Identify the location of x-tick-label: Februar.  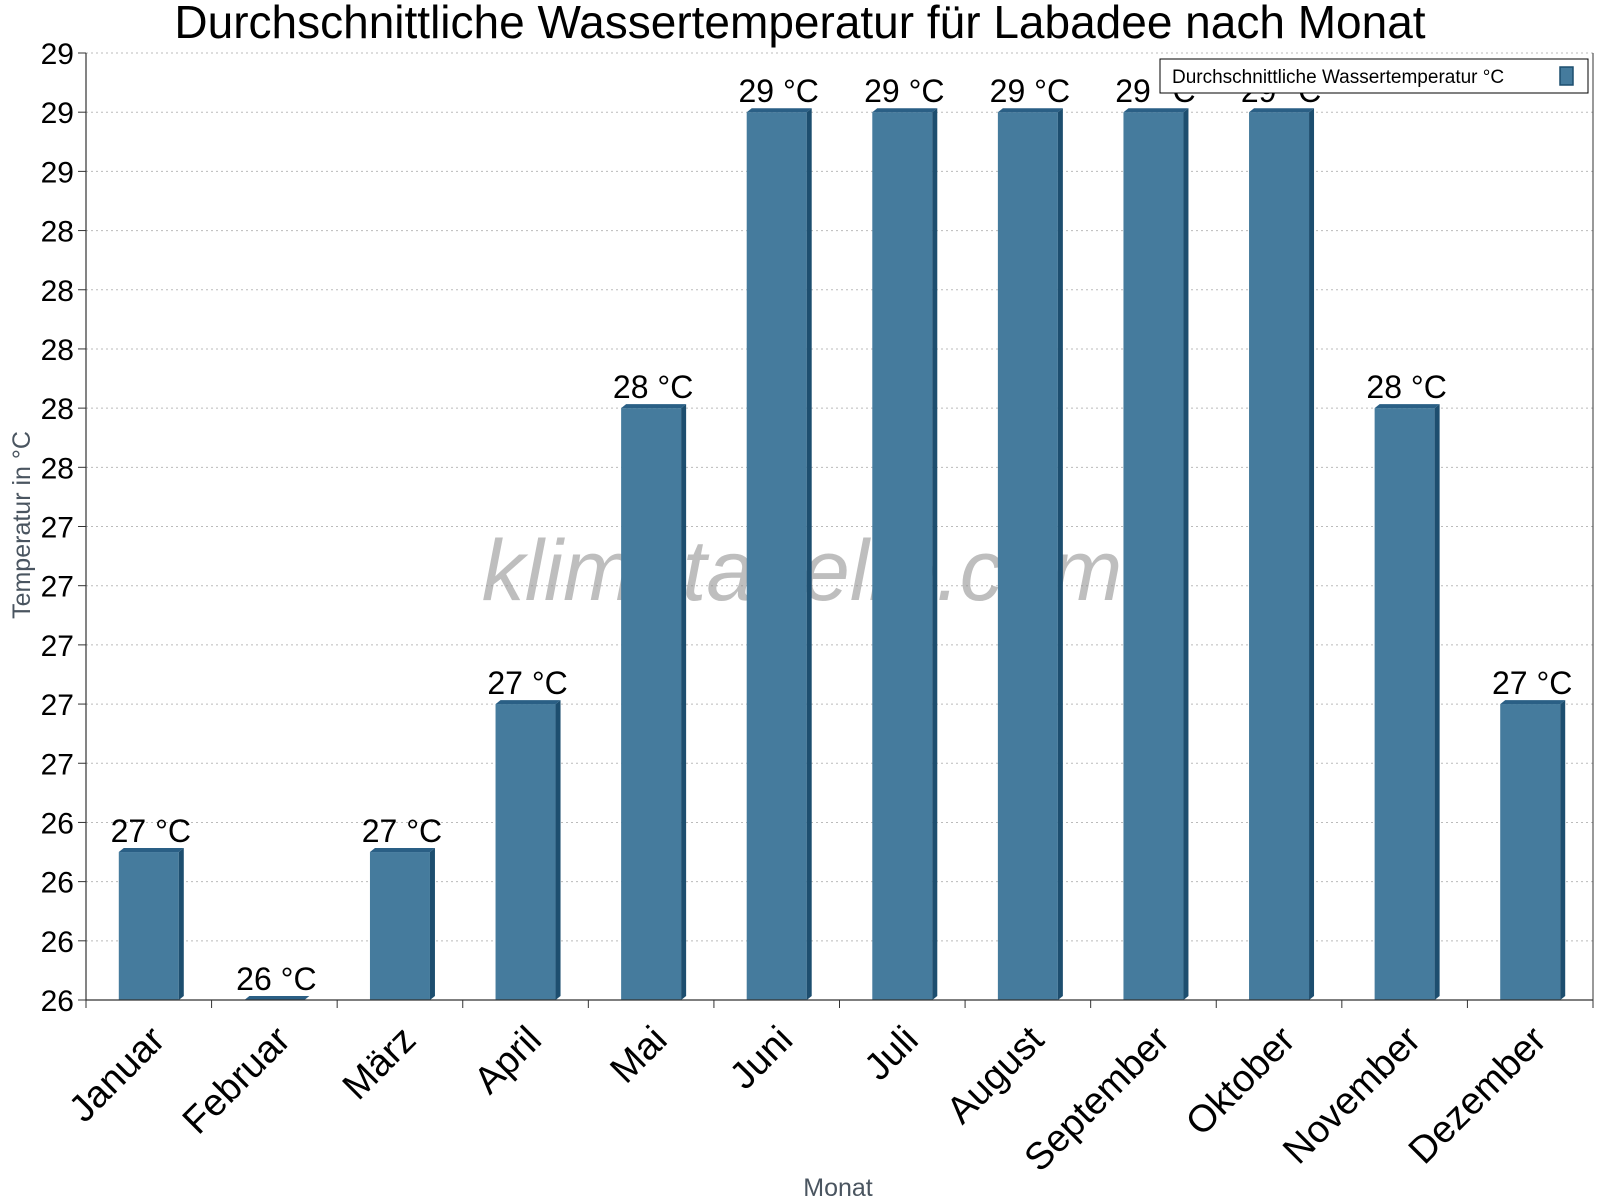
(237, 1080).